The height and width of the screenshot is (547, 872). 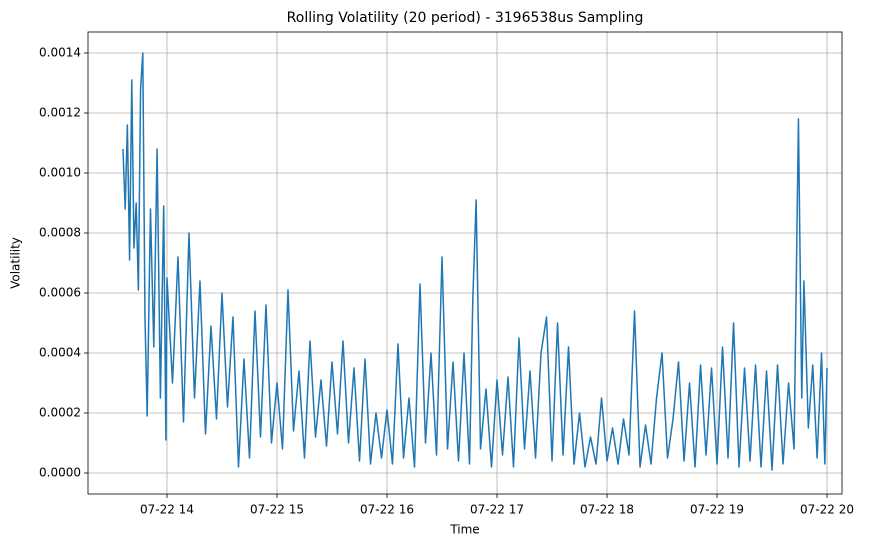 I want to click on x-tick-label: 07-22 20, so click(x=827, y=510).